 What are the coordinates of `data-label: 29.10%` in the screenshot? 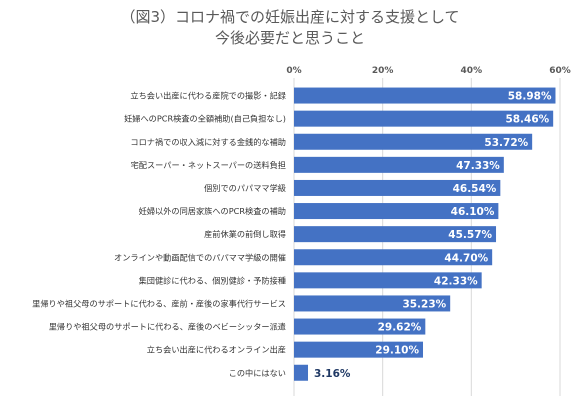 It's located at (397, 351).